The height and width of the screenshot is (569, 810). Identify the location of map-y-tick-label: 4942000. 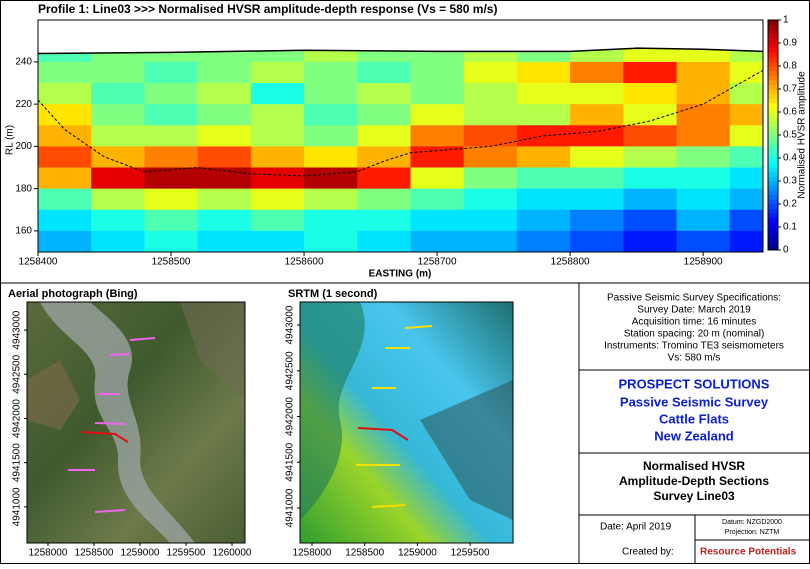
(290, 416).